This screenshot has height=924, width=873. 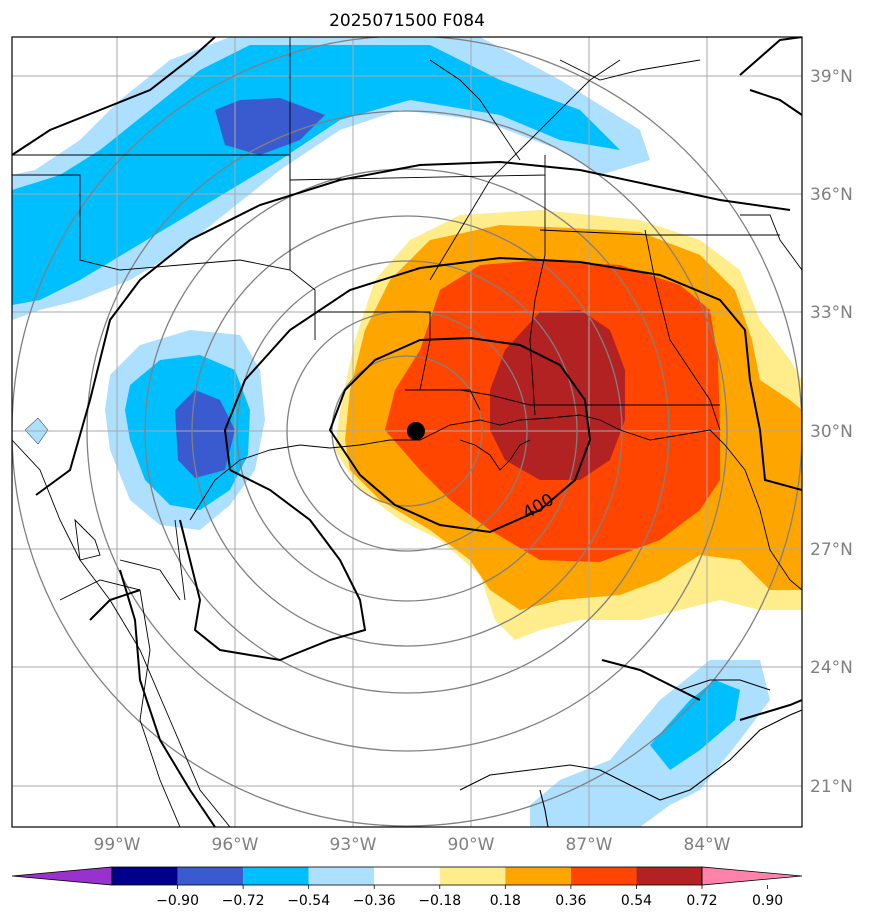 I want to click on colorbar-extend-low, so click(x=62, y=876).